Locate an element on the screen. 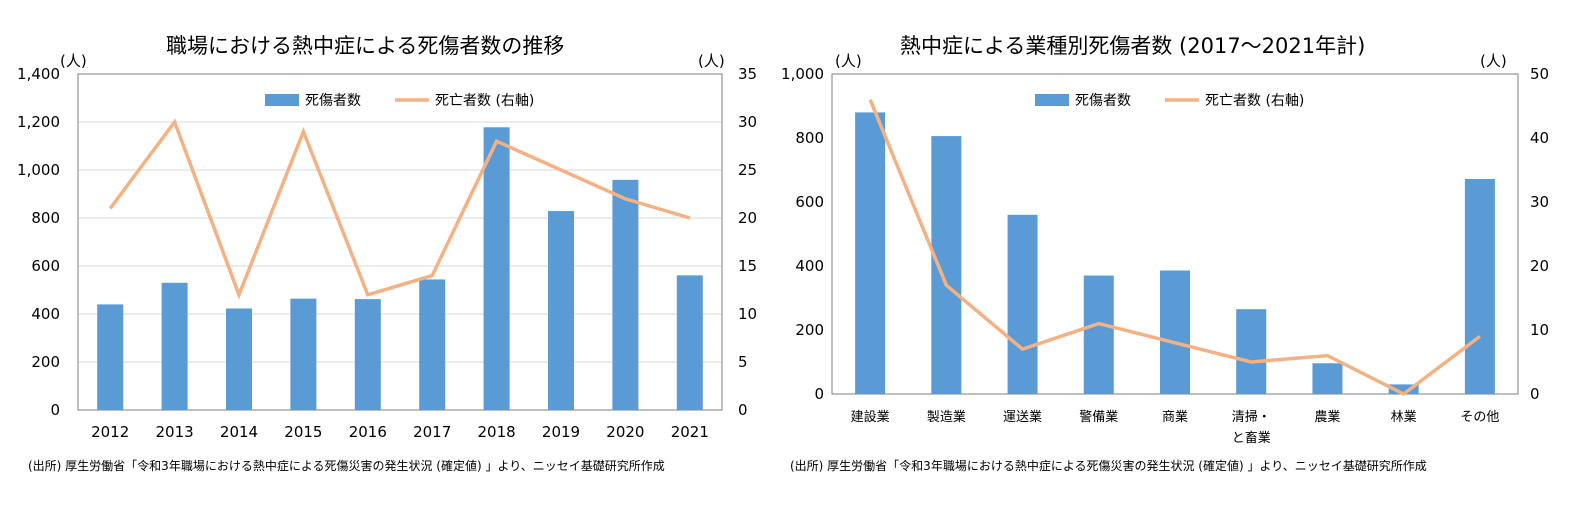  x-tick-label: 農業 is located at coordinates (1327, 417).